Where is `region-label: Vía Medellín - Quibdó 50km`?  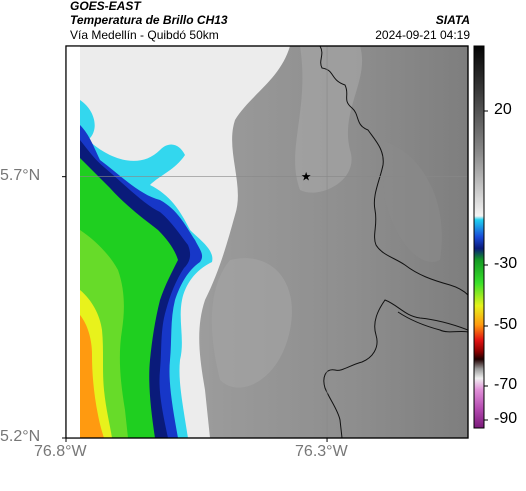 region-label: Vía Medellín - Quibdó 50km is located at coordinates (144, 35).